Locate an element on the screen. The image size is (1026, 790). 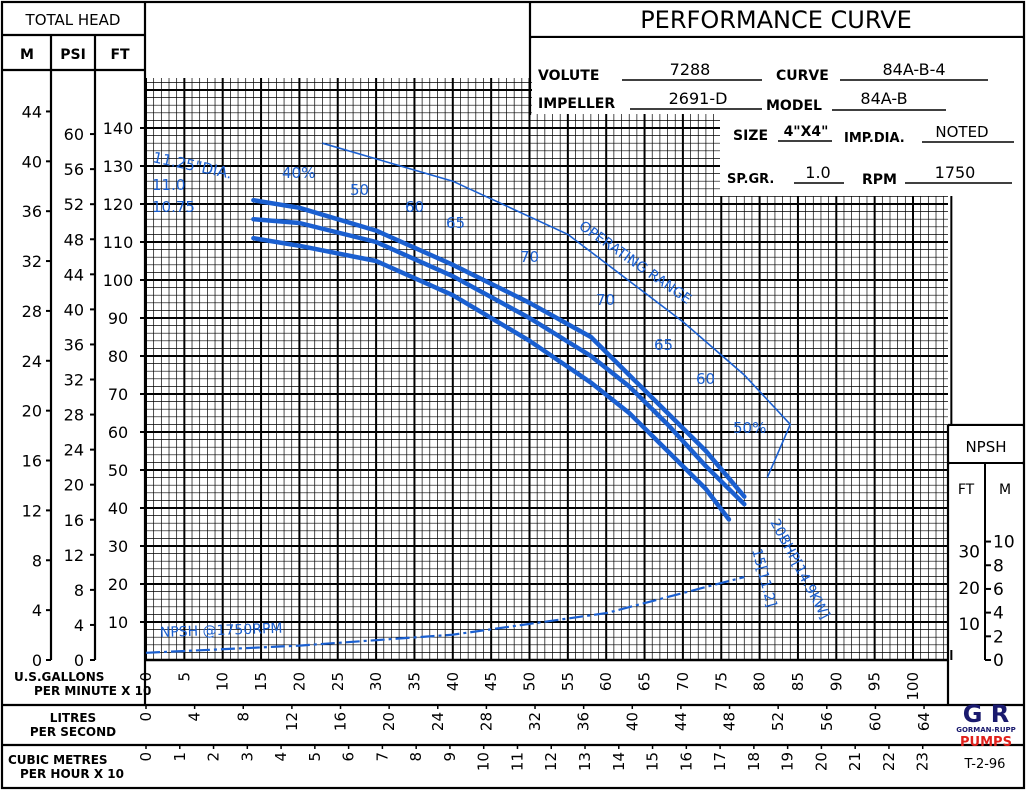
gpm-tick-label: 70 is located at coordinates (683, 681).